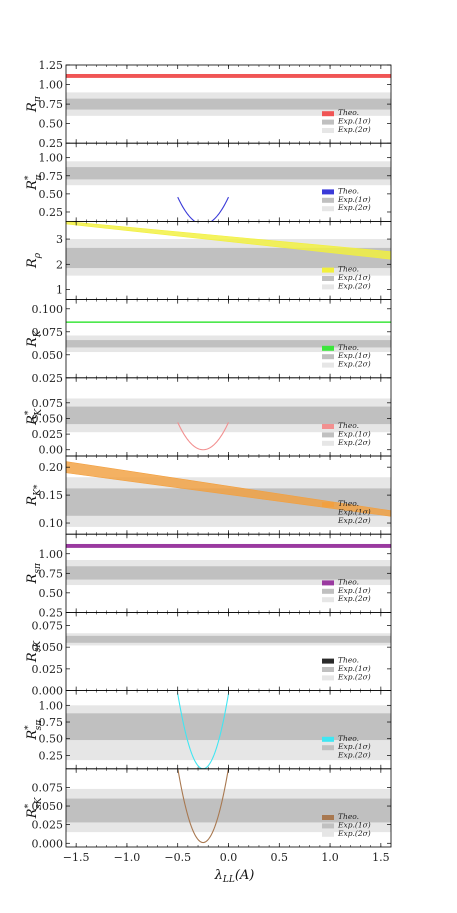 This screenshot has height=913, width=457. Describe the element at coordinates (59, 239) in the screenshot. I see `y-tick-label: 3` at that location.